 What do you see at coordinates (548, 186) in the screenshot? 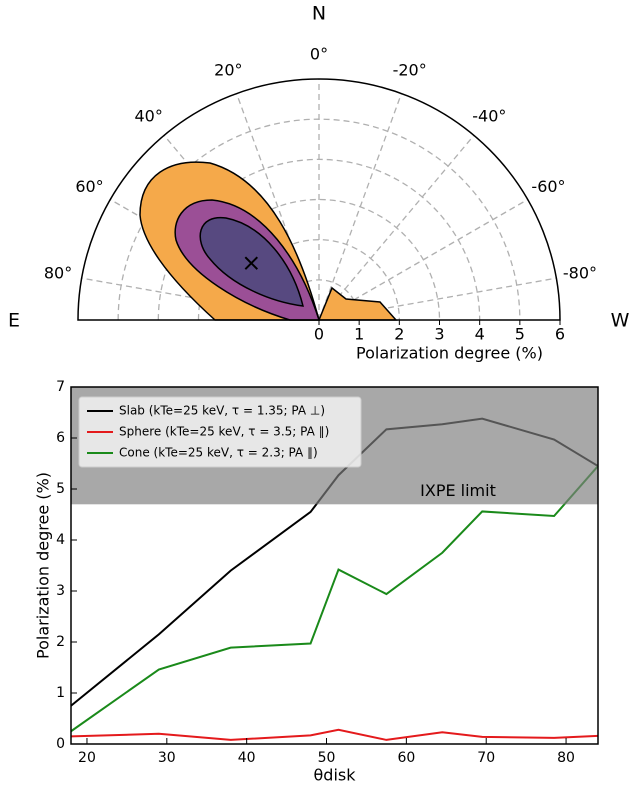
I see `angle-tick-label: -60°` at bounding box center [548, 186].